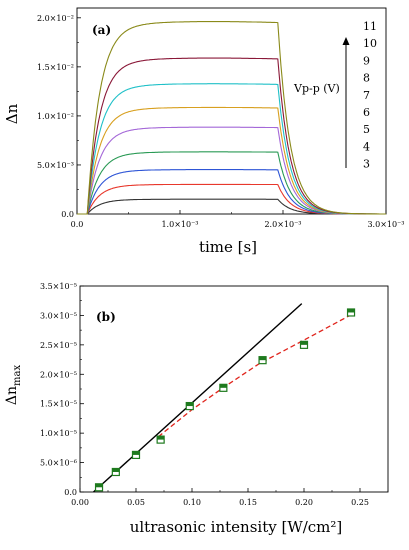 Image resolution: width=409 pixels, height=550 pixels. I want to click on panel-a-x-axis-label: time [s], so click(228, 247).